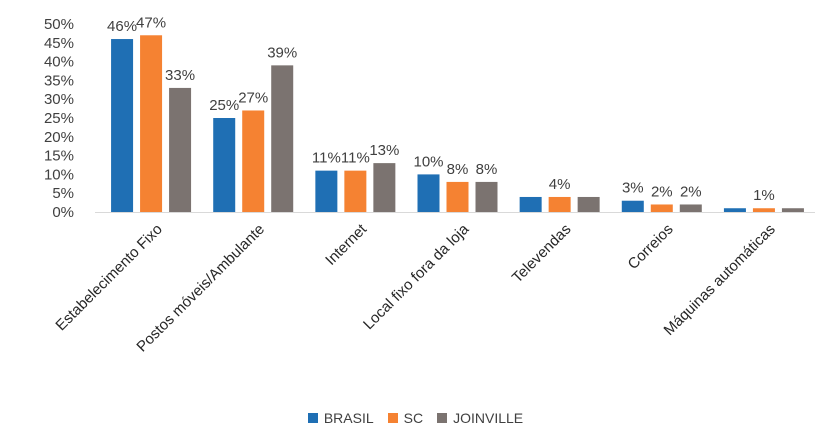 The height and width of the screenshot is (437, 831). Describe the element at coordinates (651, 247) in the screenshot. I see `category-label: Correios` at that location.